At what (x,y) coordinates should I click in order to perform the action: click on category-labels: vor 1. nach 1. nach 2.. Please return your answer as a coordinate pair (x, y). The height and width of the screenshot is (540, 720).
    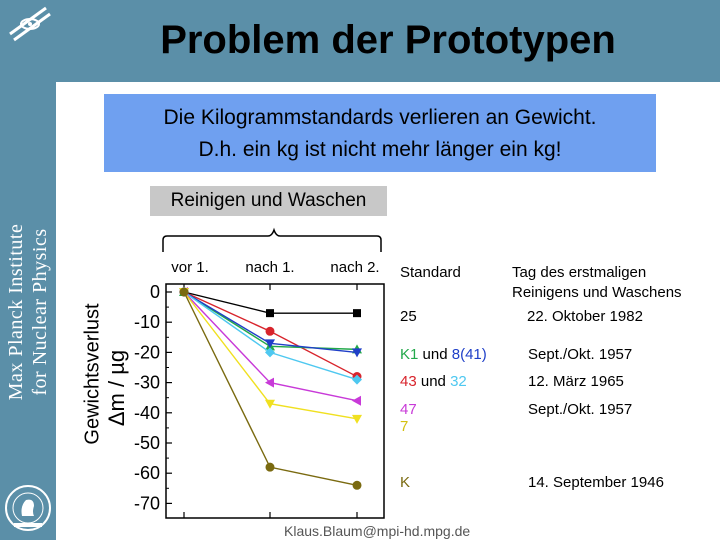
    Looking at the image, I should click on (275, 267).